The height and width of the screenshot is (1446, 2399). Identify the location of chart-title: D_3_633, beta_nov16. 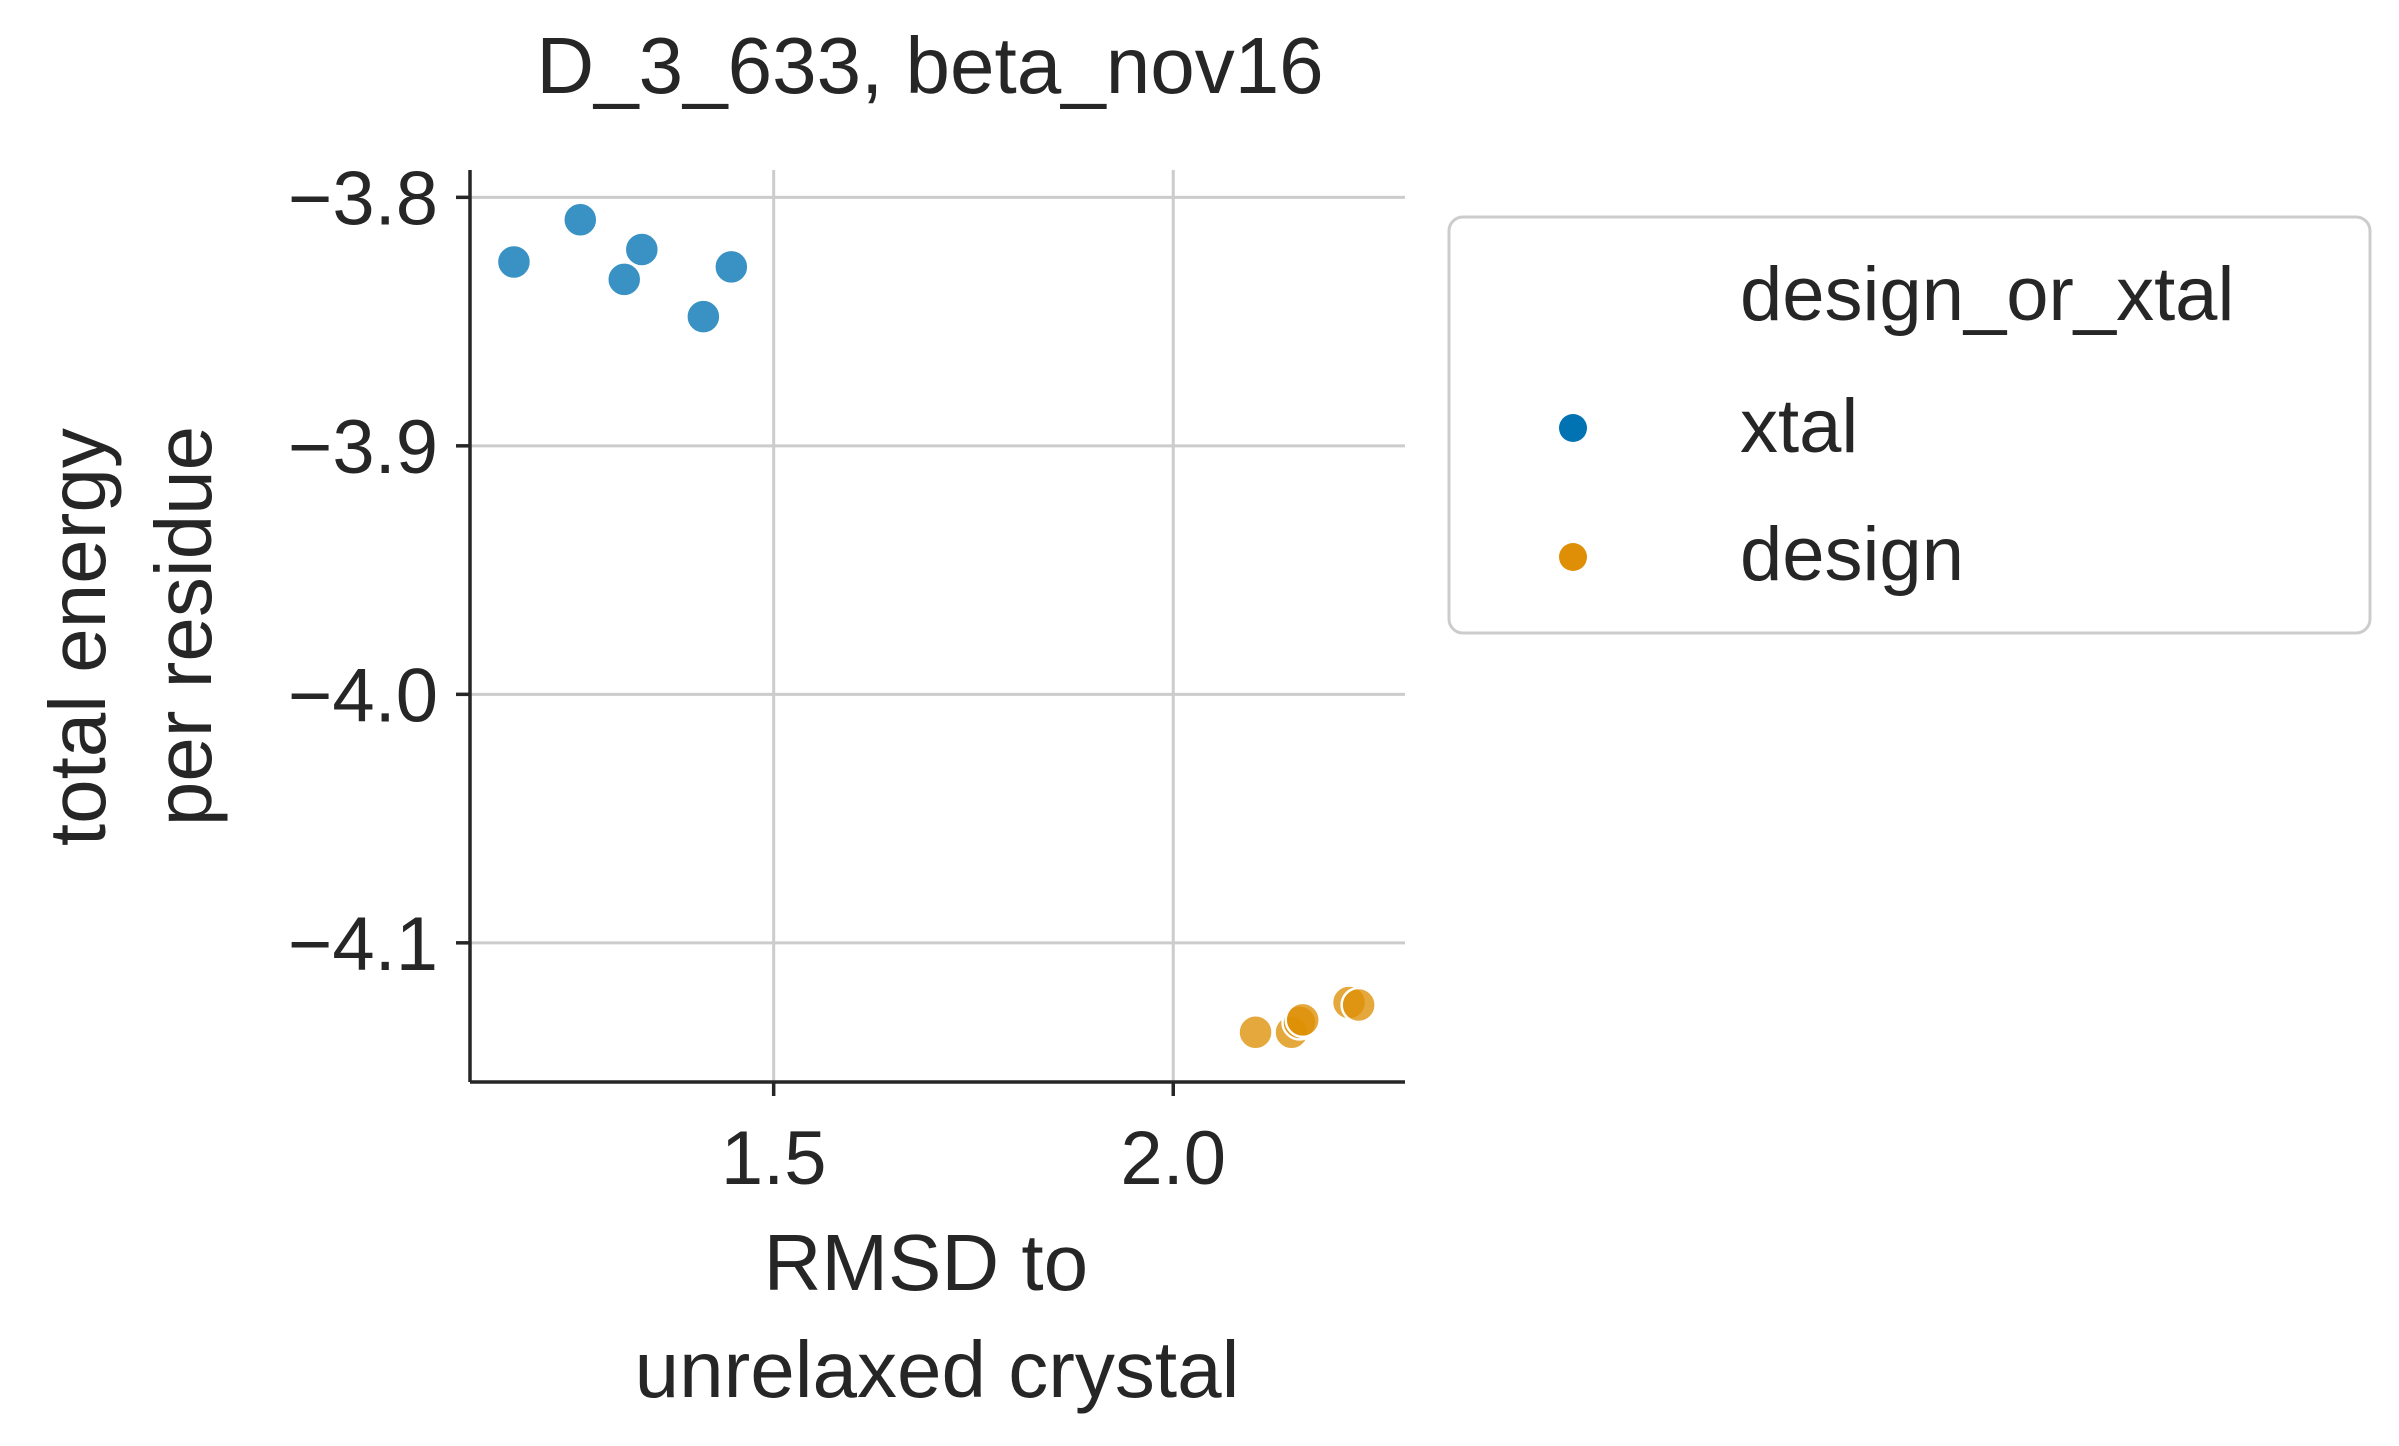
(929, 65).